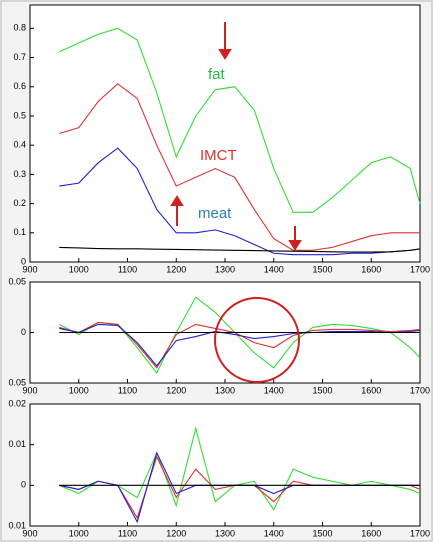 Image resolution: width=433 pixels, height=542 pixels. I want to click on y-tick-label: 0.4, so click(19, 145).